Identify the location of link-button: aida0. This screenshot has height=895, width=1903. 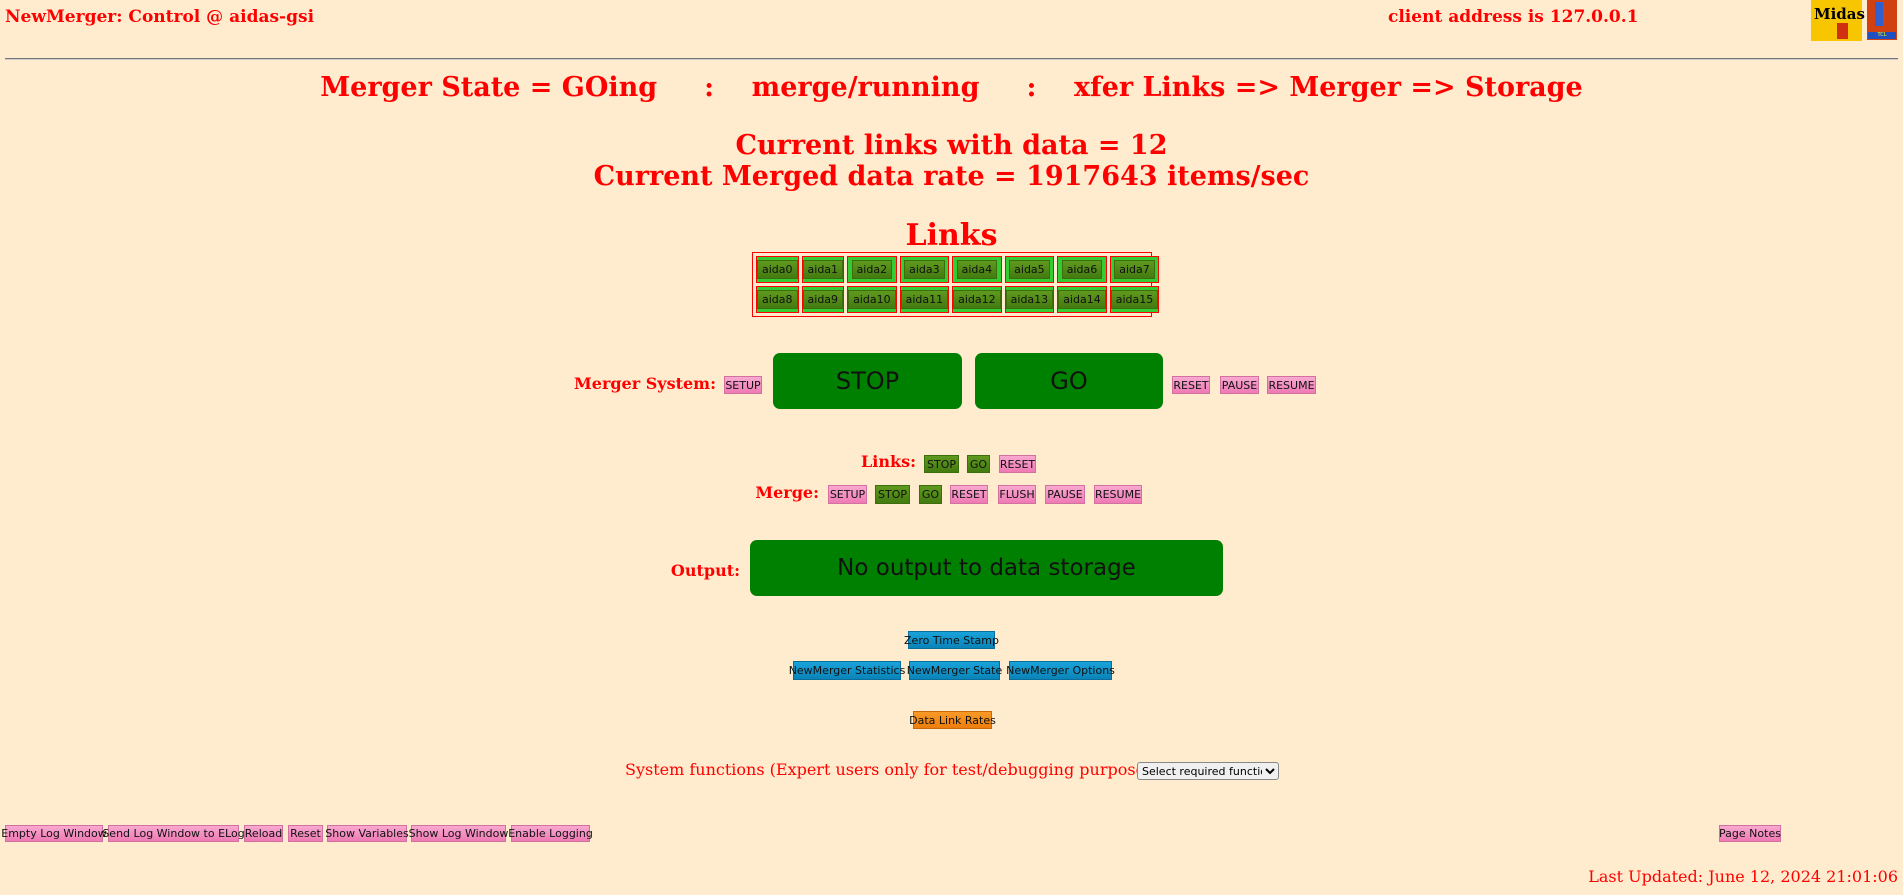
(777, 269).